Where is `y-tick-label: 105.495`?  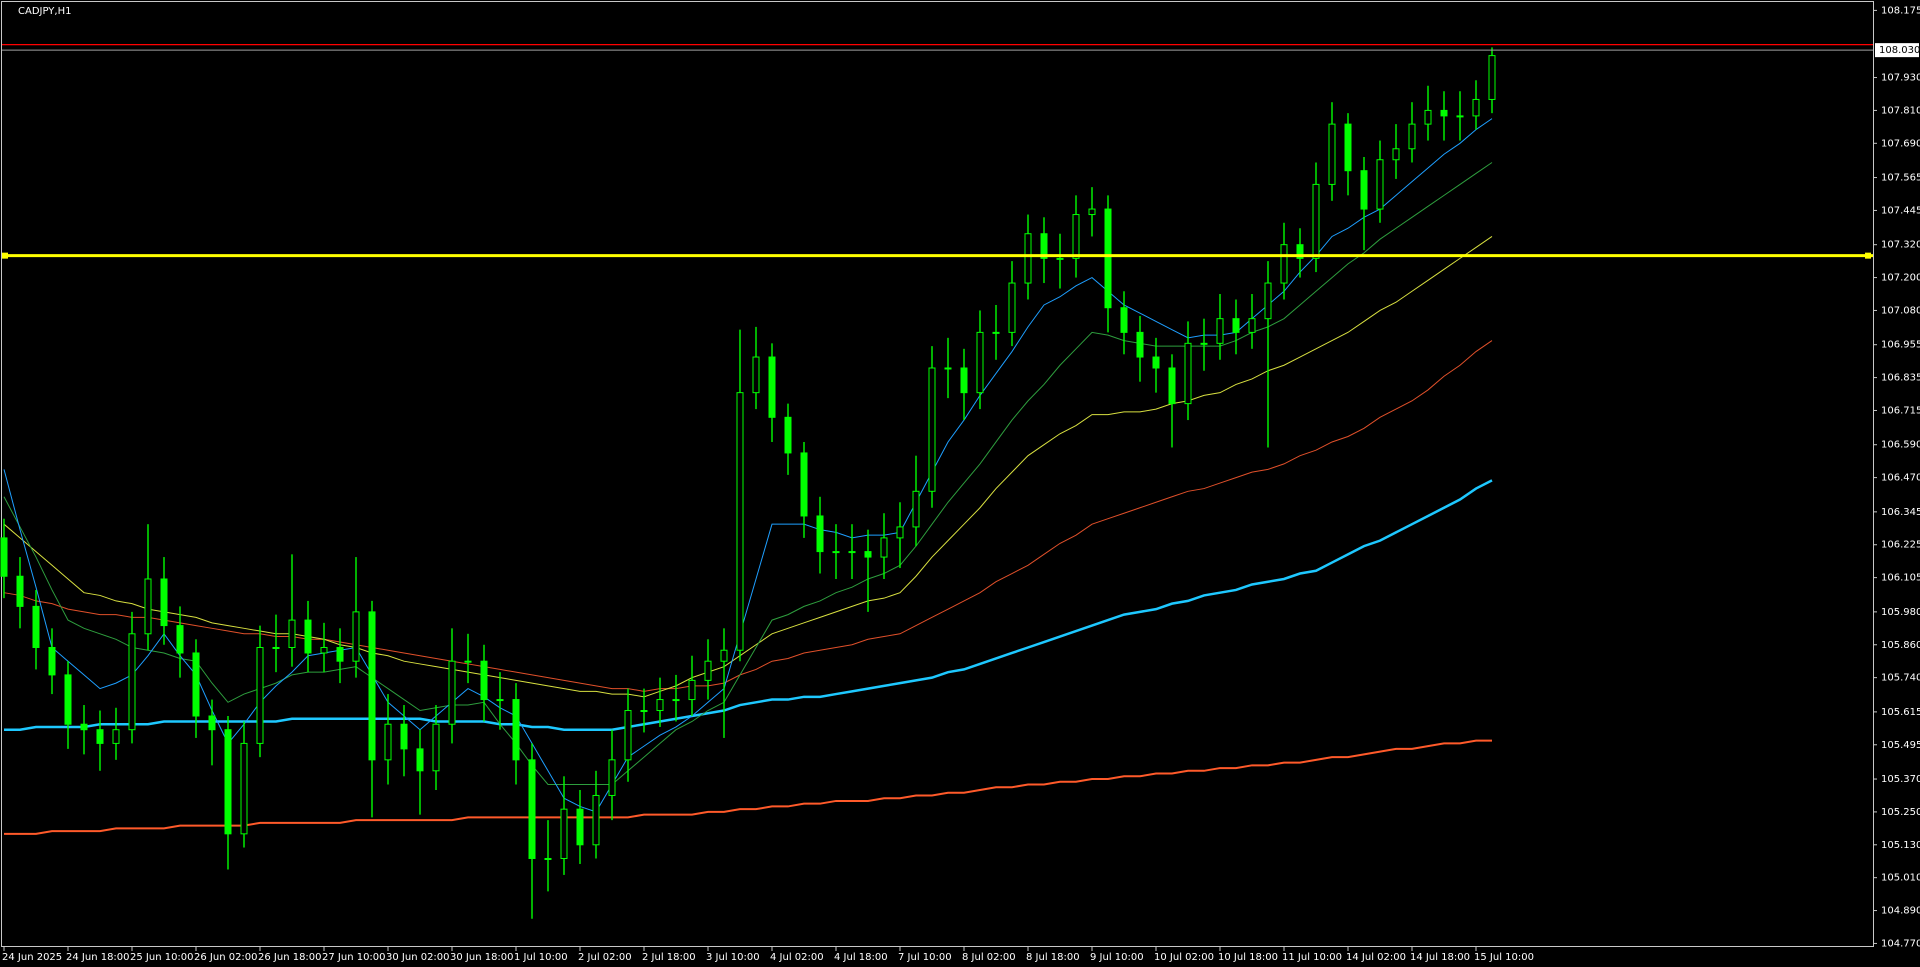
y-tick-label: 105.495 is located at coordinates (1900, 745).